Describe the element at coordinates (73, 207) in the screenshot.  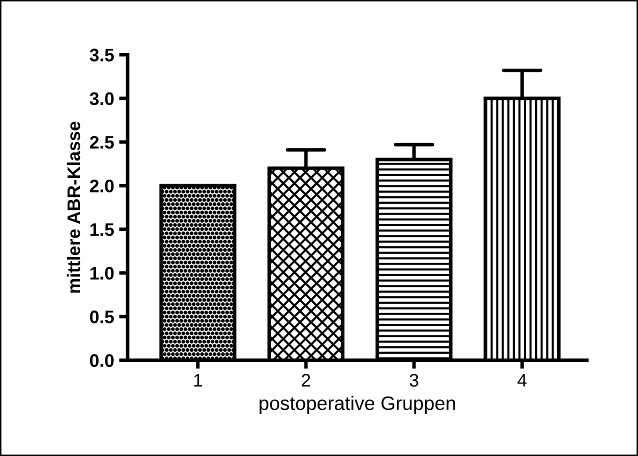
I see `y-axis-title: mittlere ABR-Klasse` at that location.